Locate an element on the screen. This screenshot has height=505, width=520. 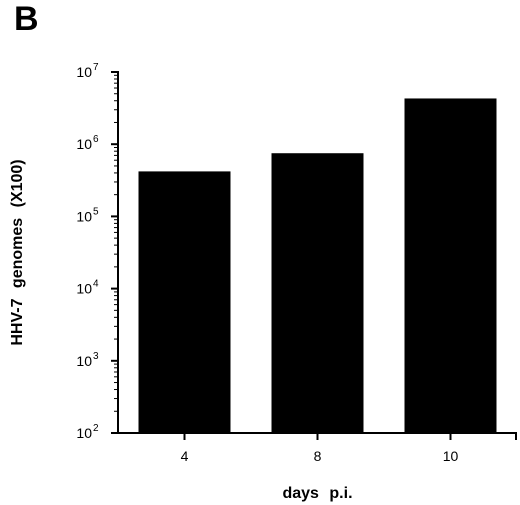
y-tick-exponent: 3 is located at coordinates (96, 356).